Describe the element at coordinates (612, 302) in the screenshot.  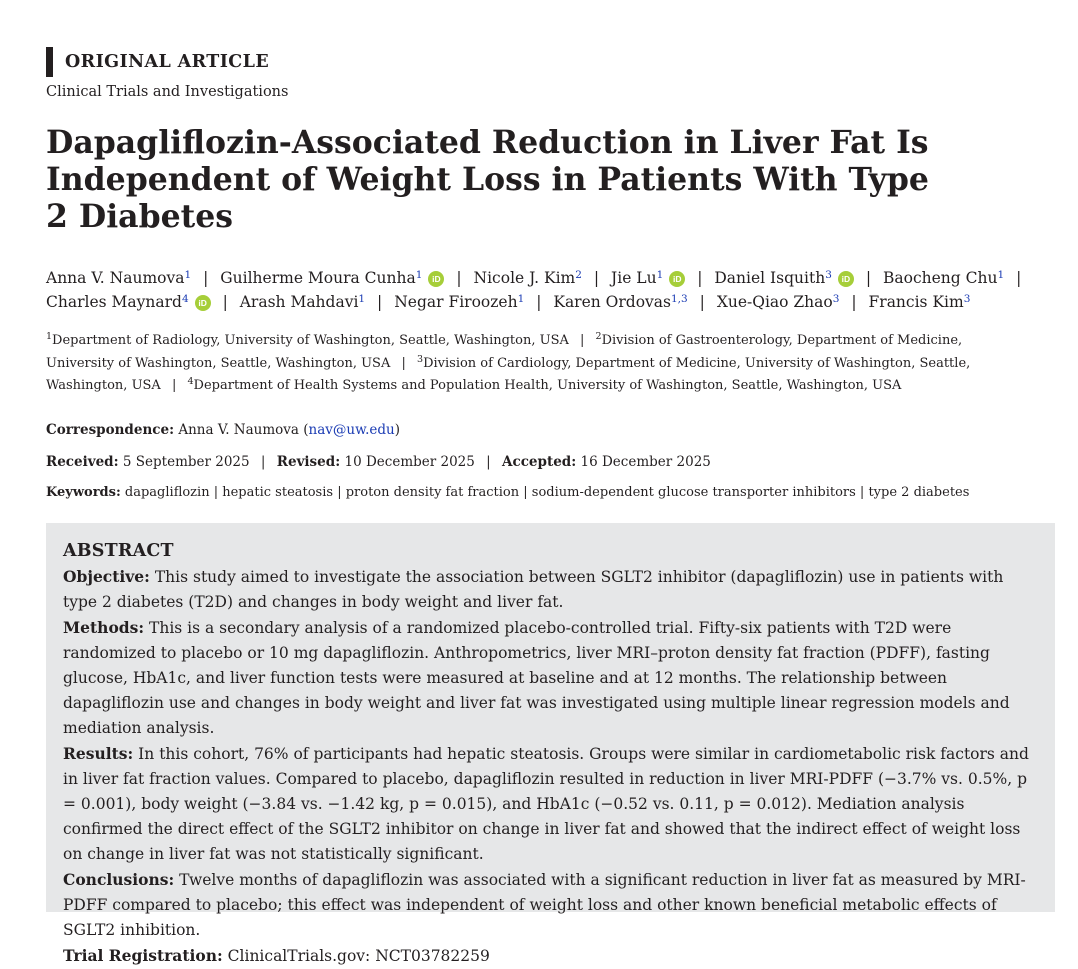
I see `author-name: Karen Ordovas` at that location.